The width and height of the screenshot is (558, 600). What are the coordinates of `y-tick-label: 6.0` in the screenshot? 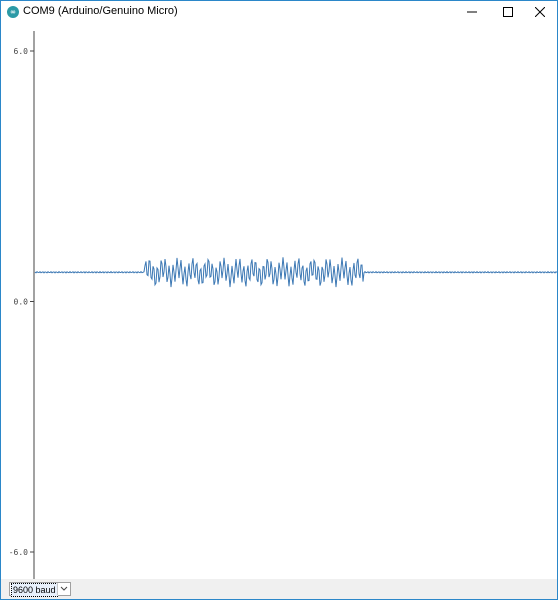 It's located at (21, 51).